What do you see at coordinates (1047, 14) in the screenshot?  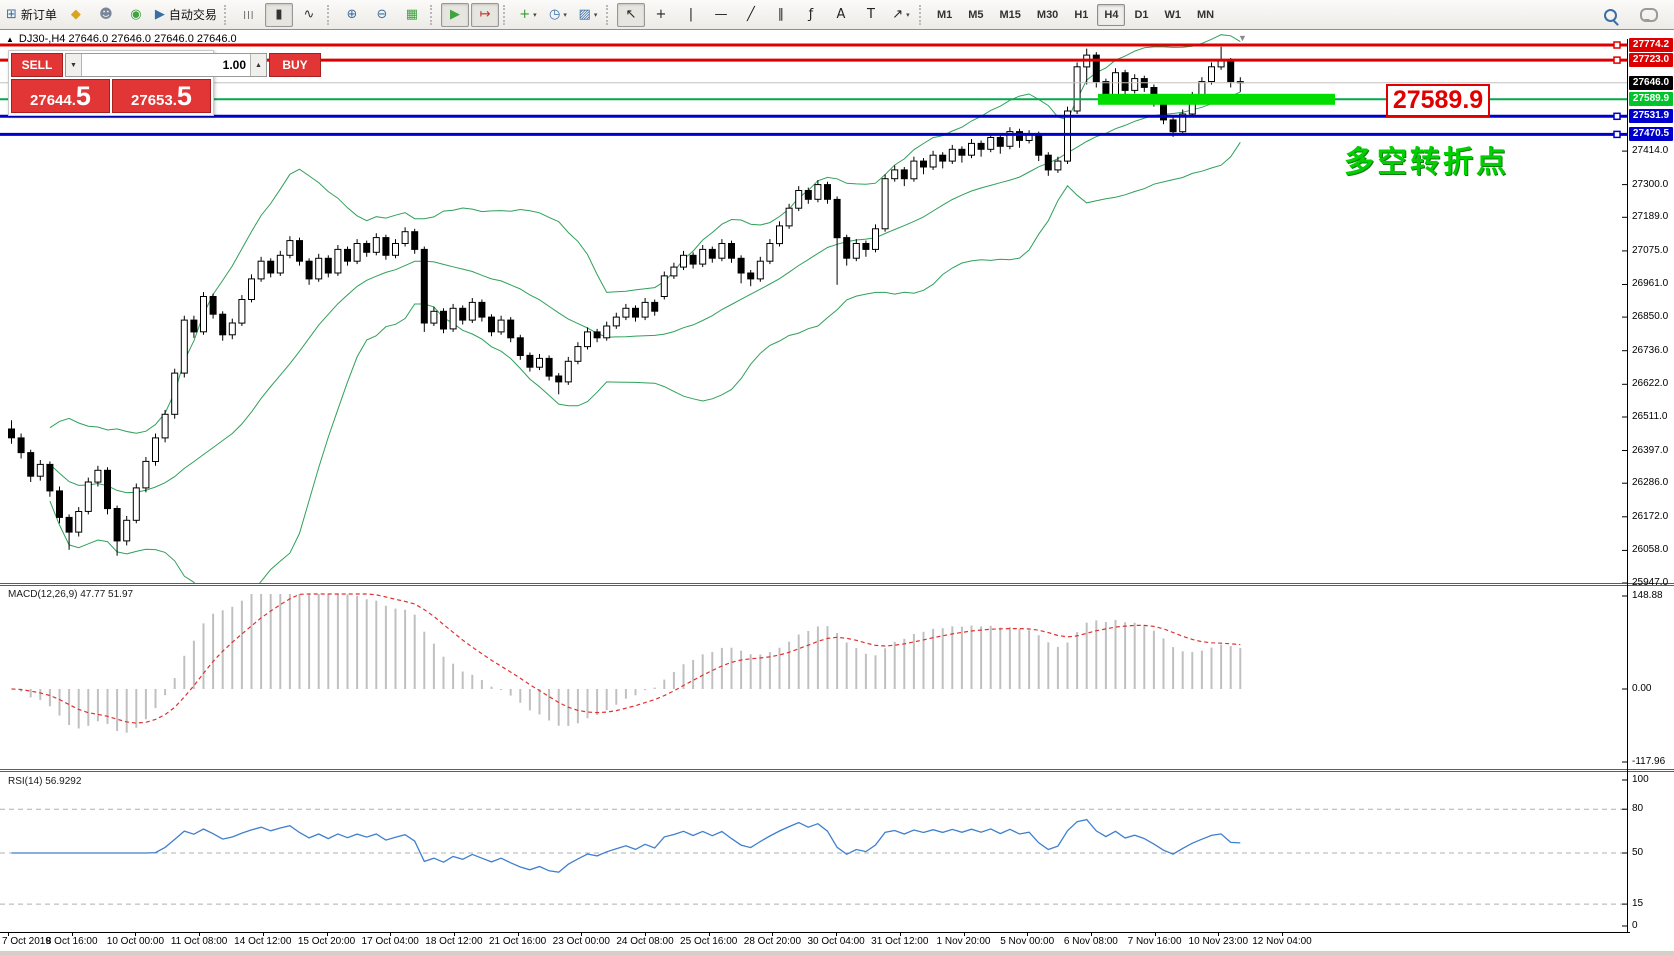 I see `timeframe-m30-button: M30` at bounding box center [1047, 14].